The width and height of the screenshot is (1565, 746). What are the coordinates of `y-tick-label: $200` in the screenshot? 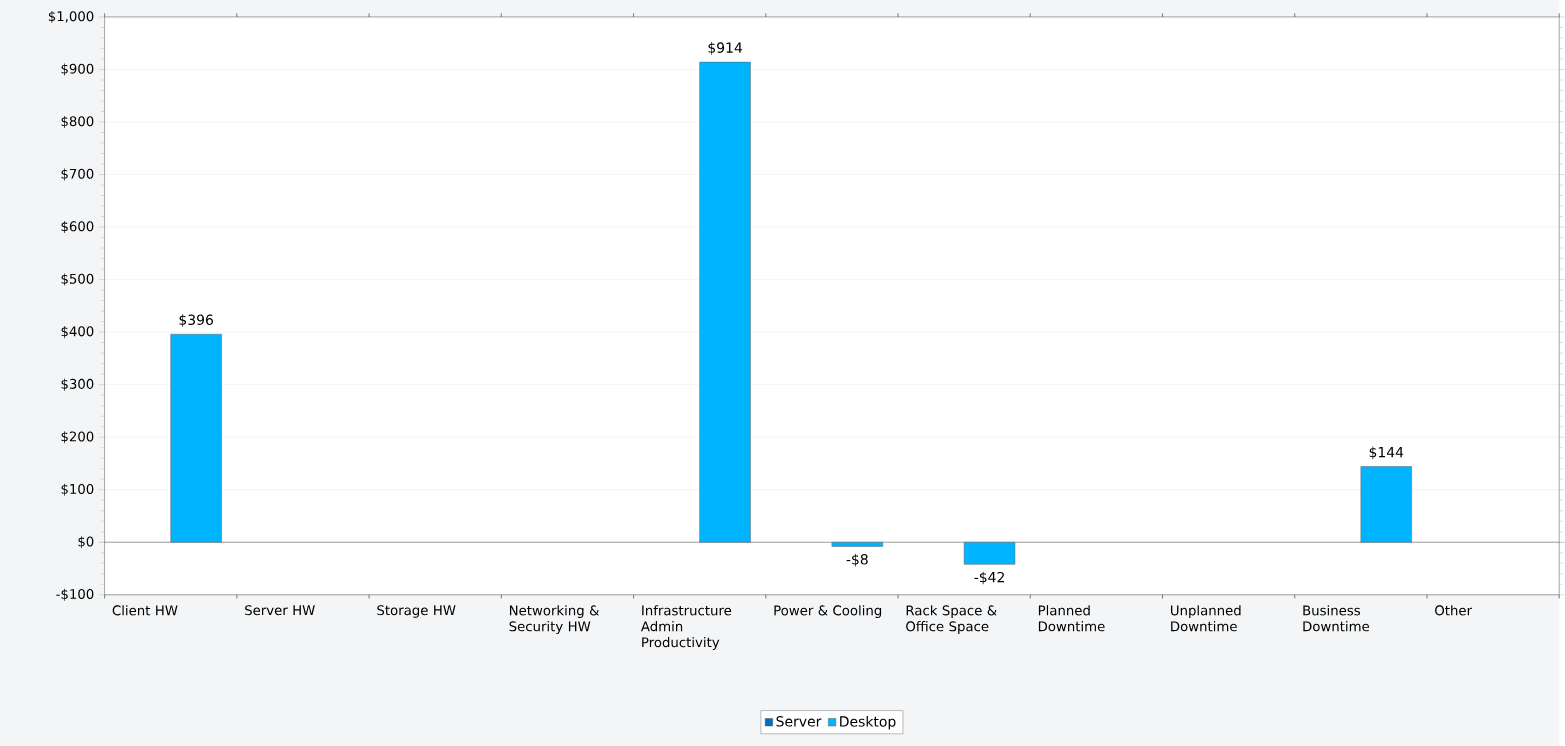 It's located at (77, 437).